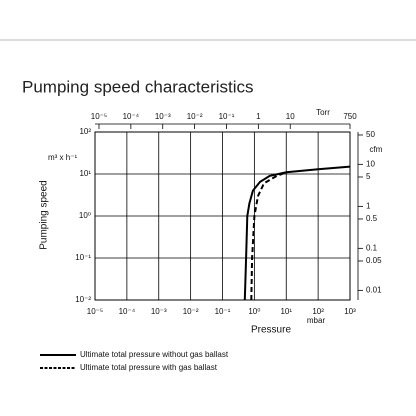 This screenshot has width=416, height=416. What do you see at coordinates (85, 173) in the screenshot?
I see `y-tick-label: 10¹` at bounding box center [85, 173].